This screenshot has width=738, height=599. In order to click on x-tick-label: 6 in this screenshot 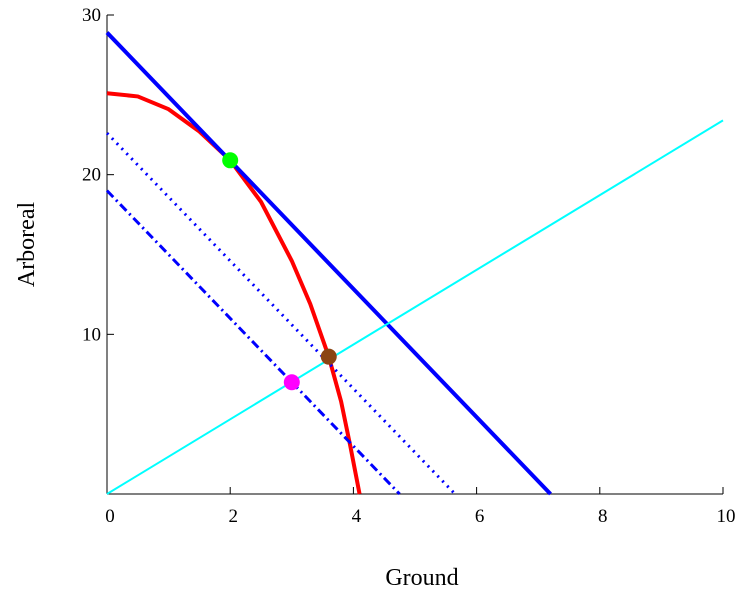, I will do `click(480, 516)`.